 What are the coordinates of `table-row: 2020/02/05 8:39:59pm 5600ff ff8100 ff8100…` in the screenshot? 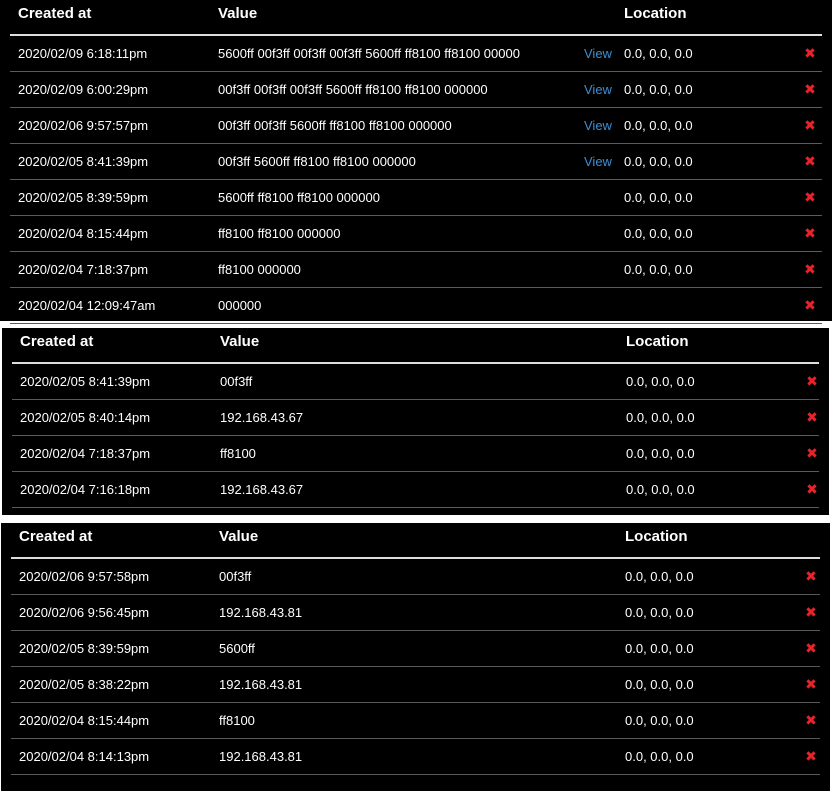 It's located at (416, 198).